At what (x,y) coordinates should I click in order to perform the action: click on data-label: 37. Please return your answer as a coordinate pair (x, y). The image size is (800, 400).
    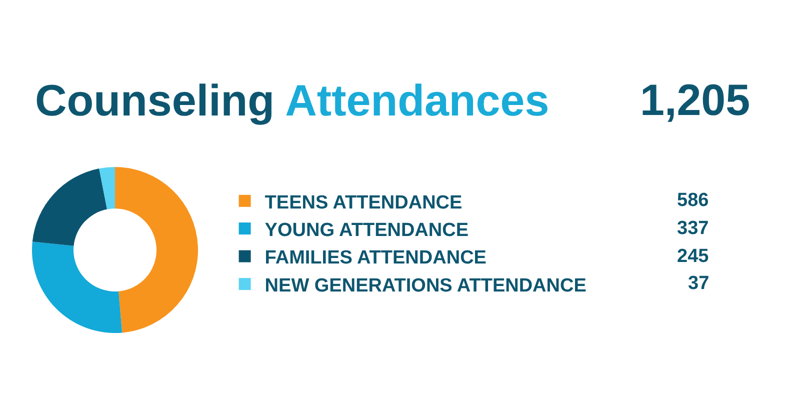
    Looking at the image, I should click on (699, 283).